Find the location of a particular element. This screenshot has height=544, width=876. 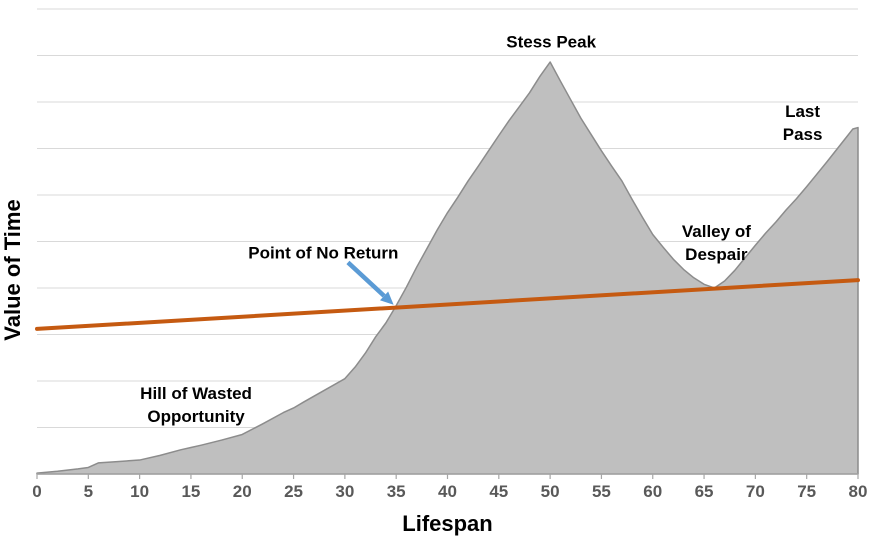

x-tick-label: 20 is located at coordinates (242, 491).